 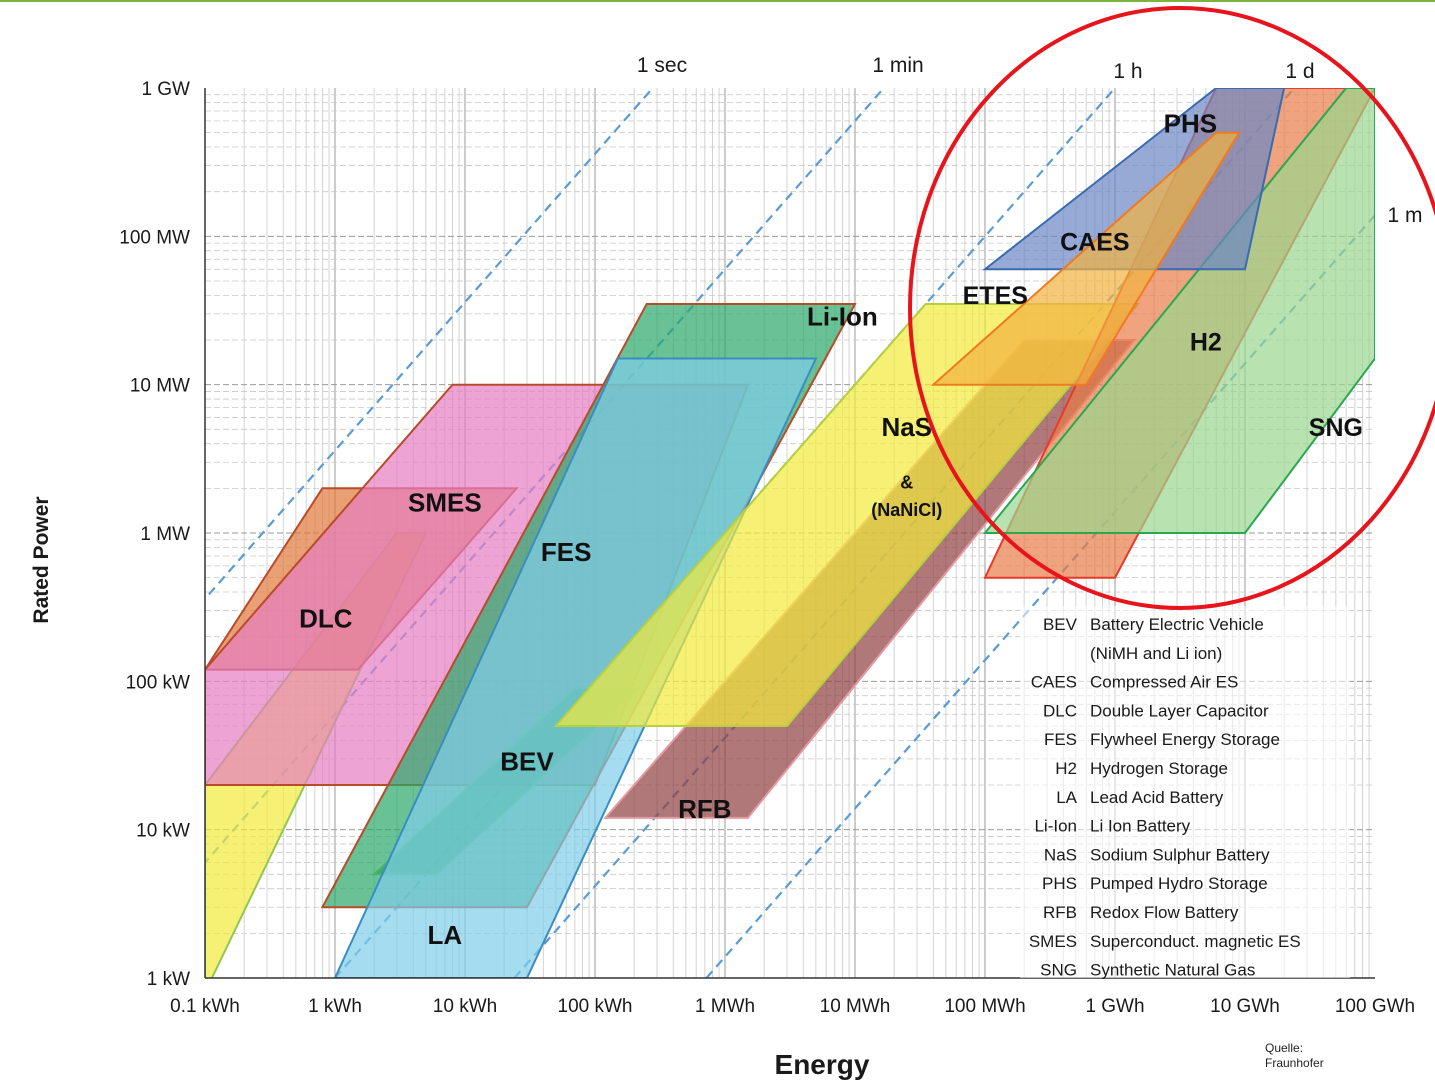 What do you see at coordinates (1060, 624) in the screenshot?
I see `legend-abbr: BEV` at bounding box center [1060, 624].